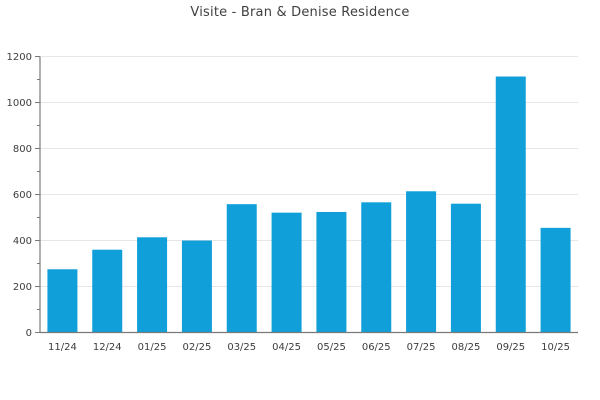 Image resolution: width=600 pixels, height=400 pixels. I want to click on x-tick-label: 08/25, so click(466, 347).